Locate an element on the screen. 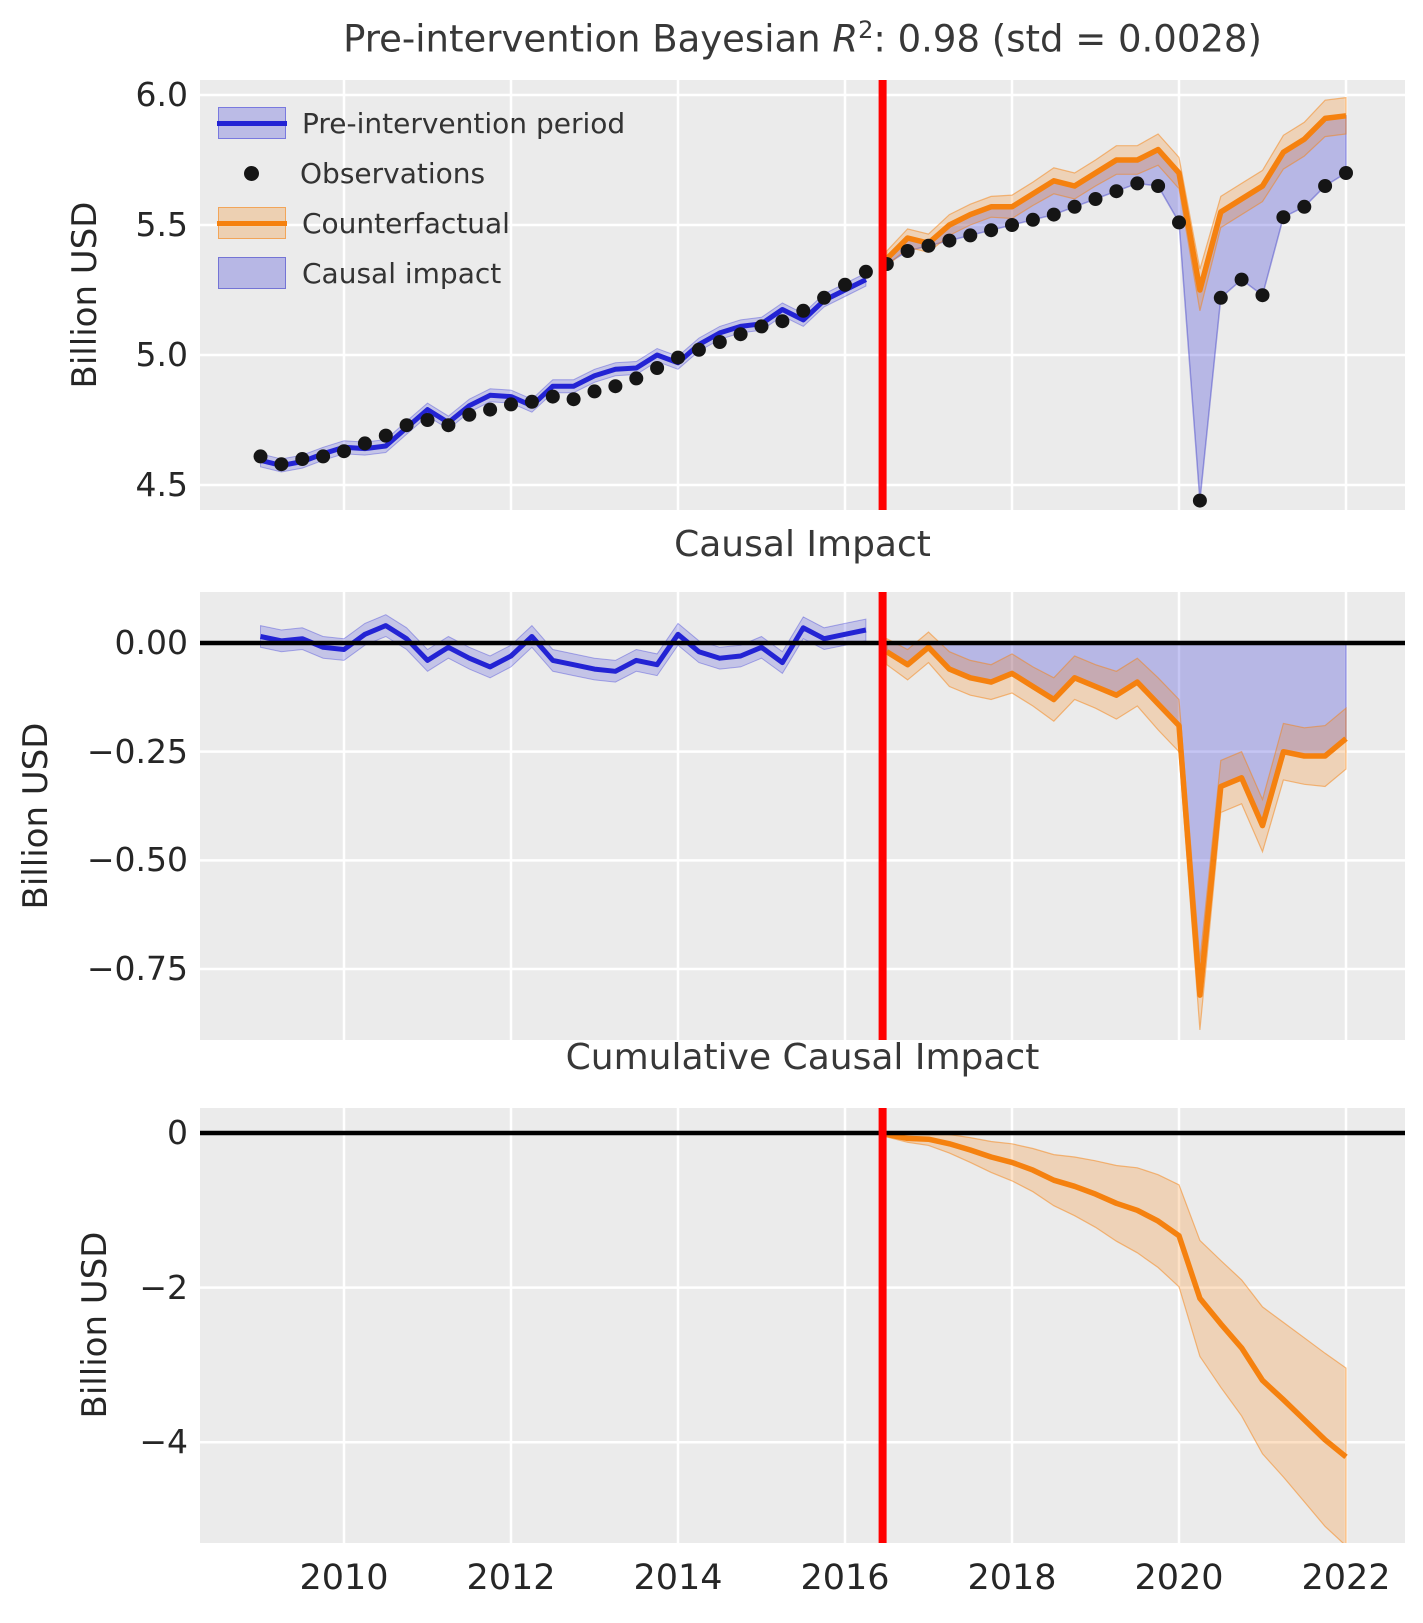 This screenshot has height=1623, width=1423. y-tick-label: 5.0 is located at coordinates (161, 354).